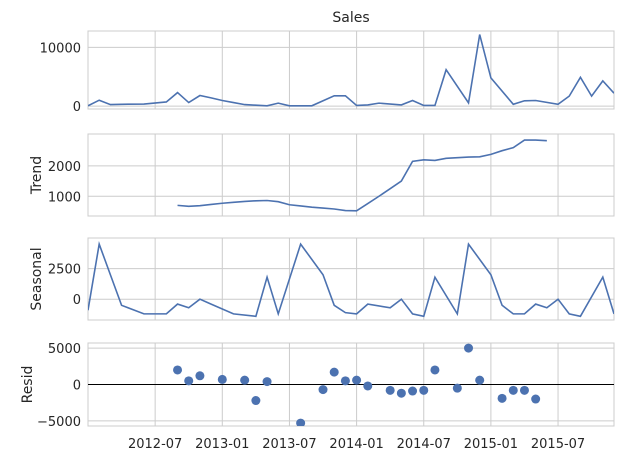  What do you see at coordinates (37, 175) in the screenshot?
I see `y-axis-label: Trend` at bounding box center [37, 175].